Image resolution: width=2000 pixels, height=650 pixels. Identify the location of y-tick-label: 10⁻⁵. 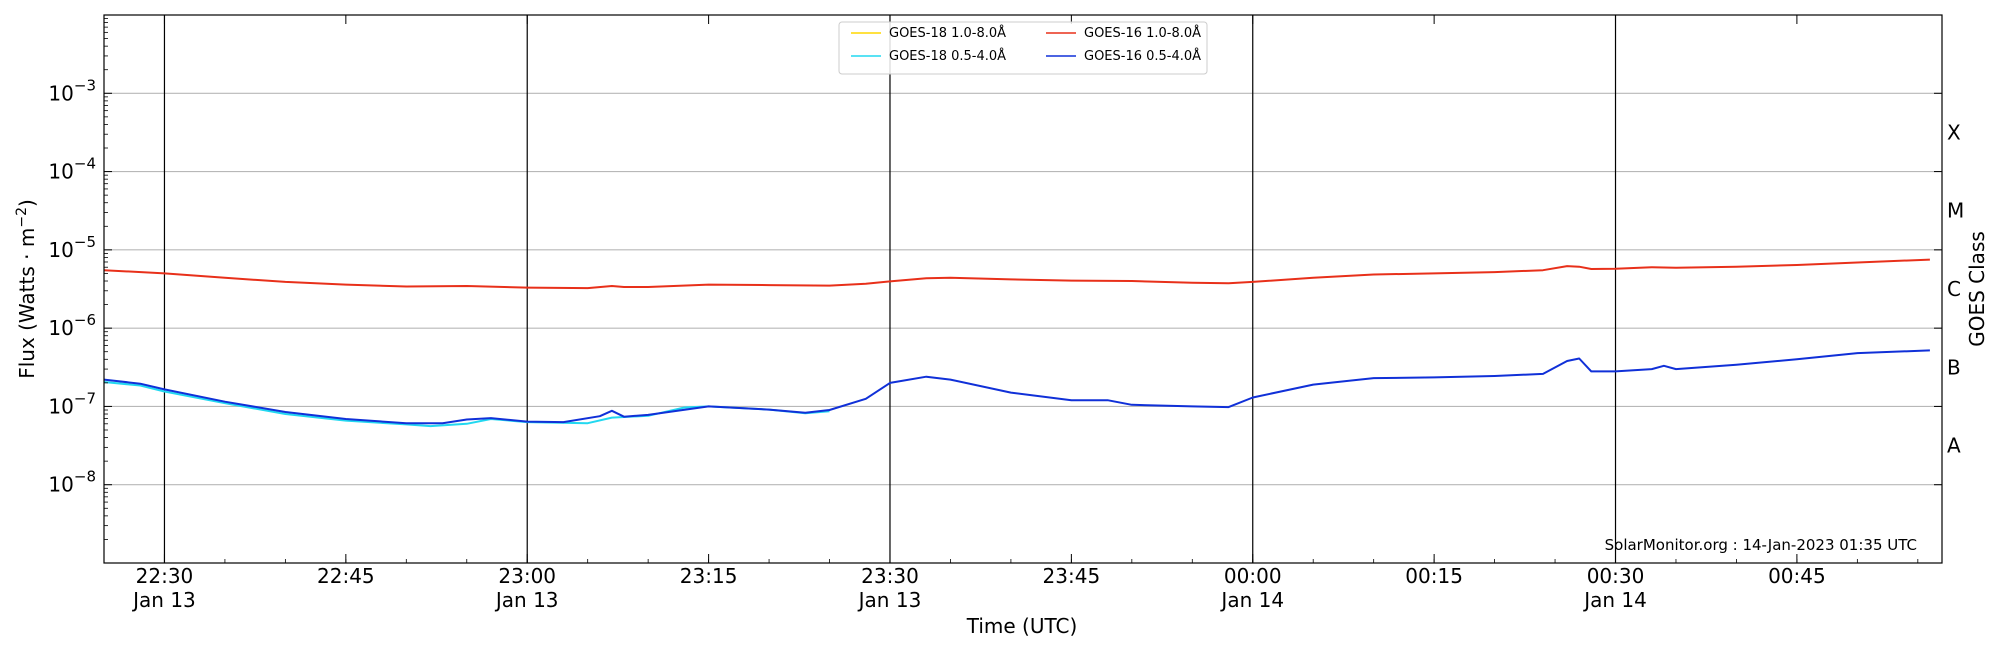
(72, 247).